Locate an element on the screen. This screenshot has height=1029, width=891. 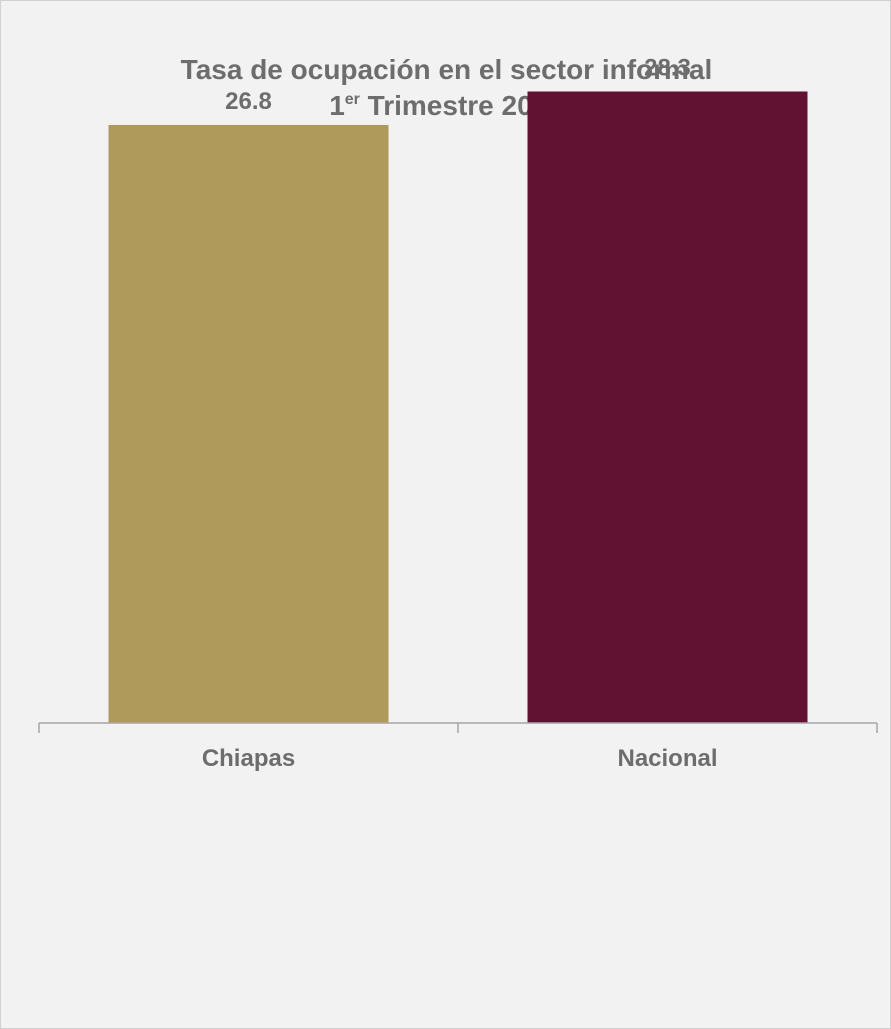
chart-title: Tasa de ocupación en el sector informal is located at coordinates (446, 69).